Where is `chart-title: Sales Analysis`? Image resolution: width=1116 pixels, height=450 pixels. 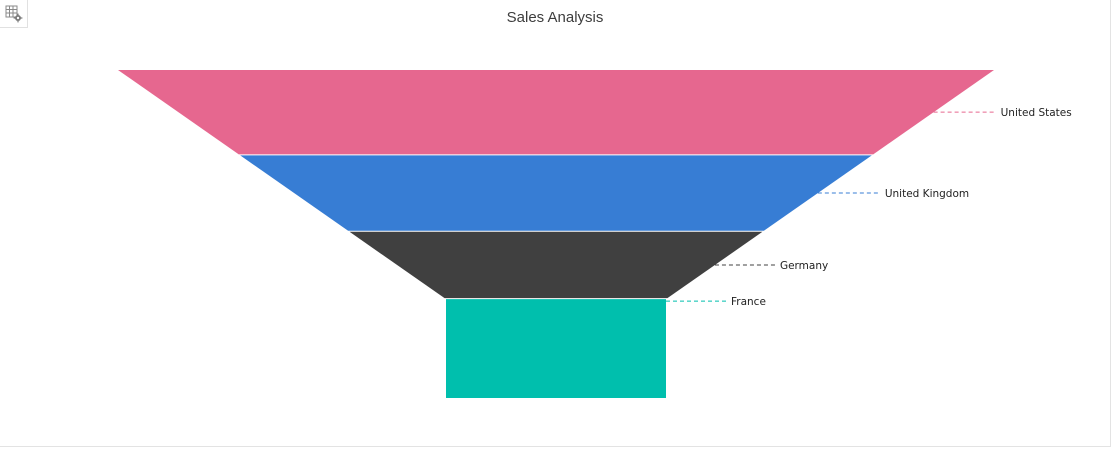 chart-title: Sales Analysis is located at coordinates (555, 17).